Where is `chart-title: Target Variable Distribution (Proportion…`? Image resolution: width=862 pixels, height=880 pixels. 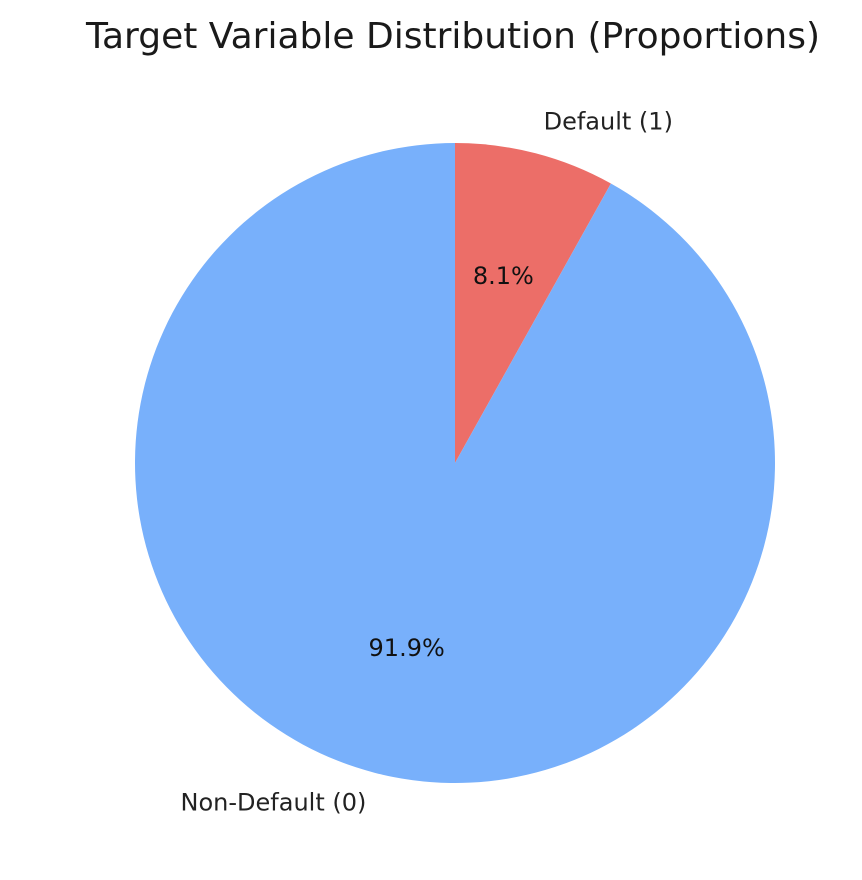
chart-title: Target Variable Distribution (Proportion… is located at coordinates (452, 36).